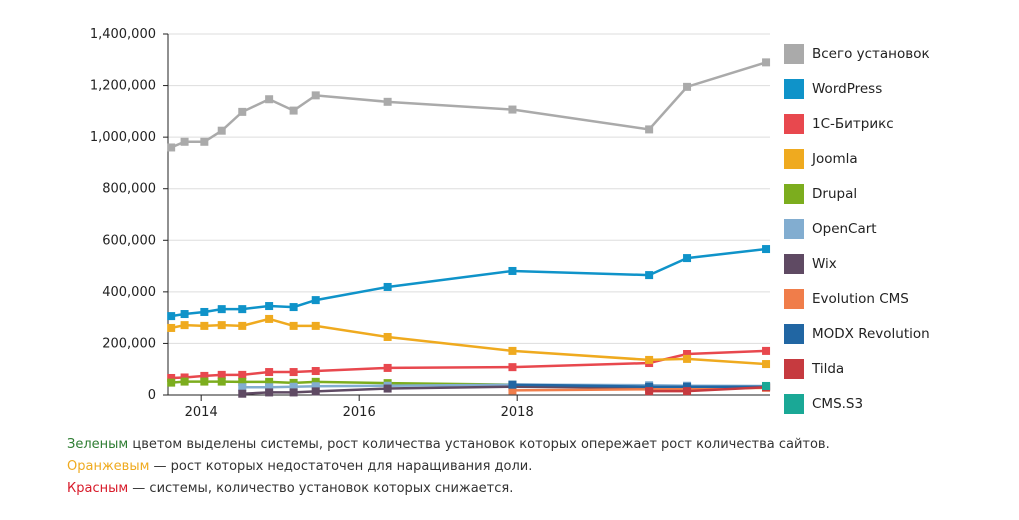 The width and height of the screenshot is (1019, 520). What do you see at coordinates (98, 444) in the screenshot?
I see `note-highlight: Зеленым` at bounding box center [98, 444].